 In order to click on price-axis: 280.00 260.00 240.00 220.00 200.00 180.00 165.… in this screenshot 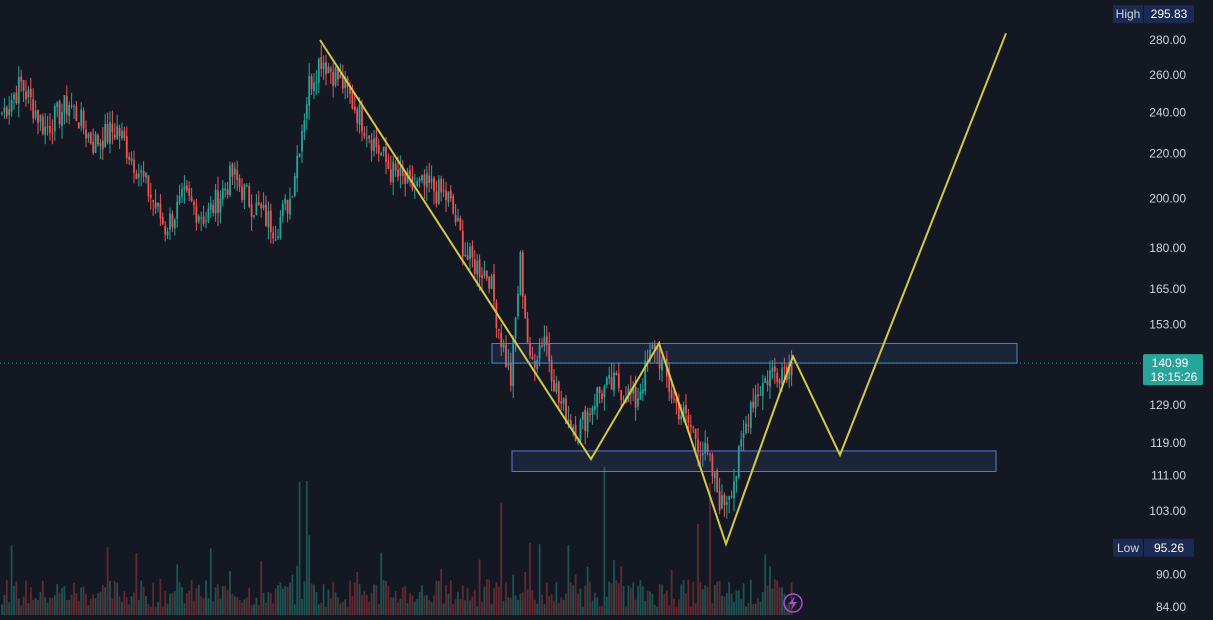, I will do `click(1177, 310)`.